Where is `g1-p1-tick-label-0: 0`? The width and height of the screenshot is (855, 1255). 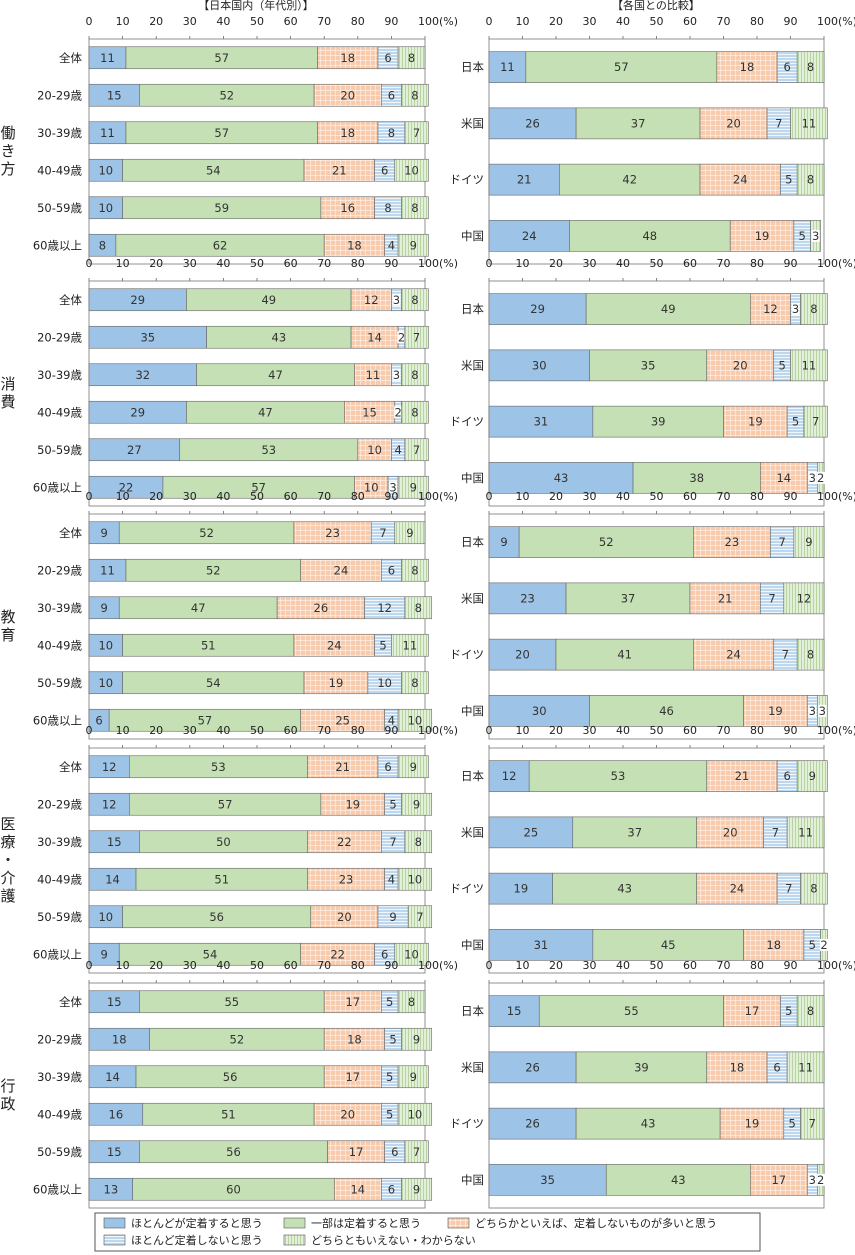 g1-p1-tick-label-0: 0 is located at coordinates (489, 263).